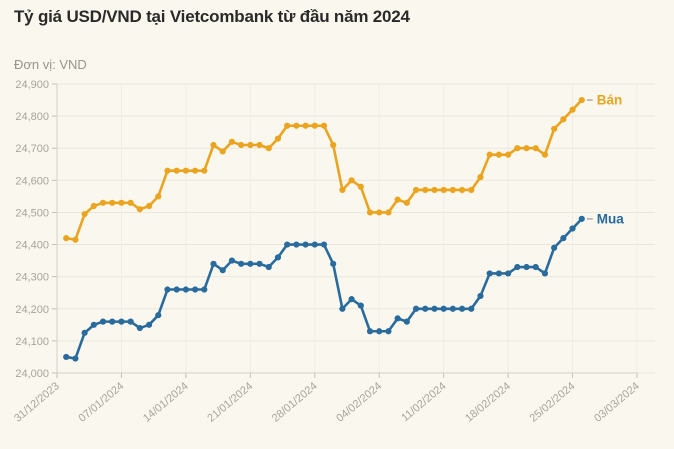 The height and width of the screenshot is (449, 674). Describe the element at coordinates (50, 64) in the screenshot. I see `unit-label: Đơn vị: VND` at that location.